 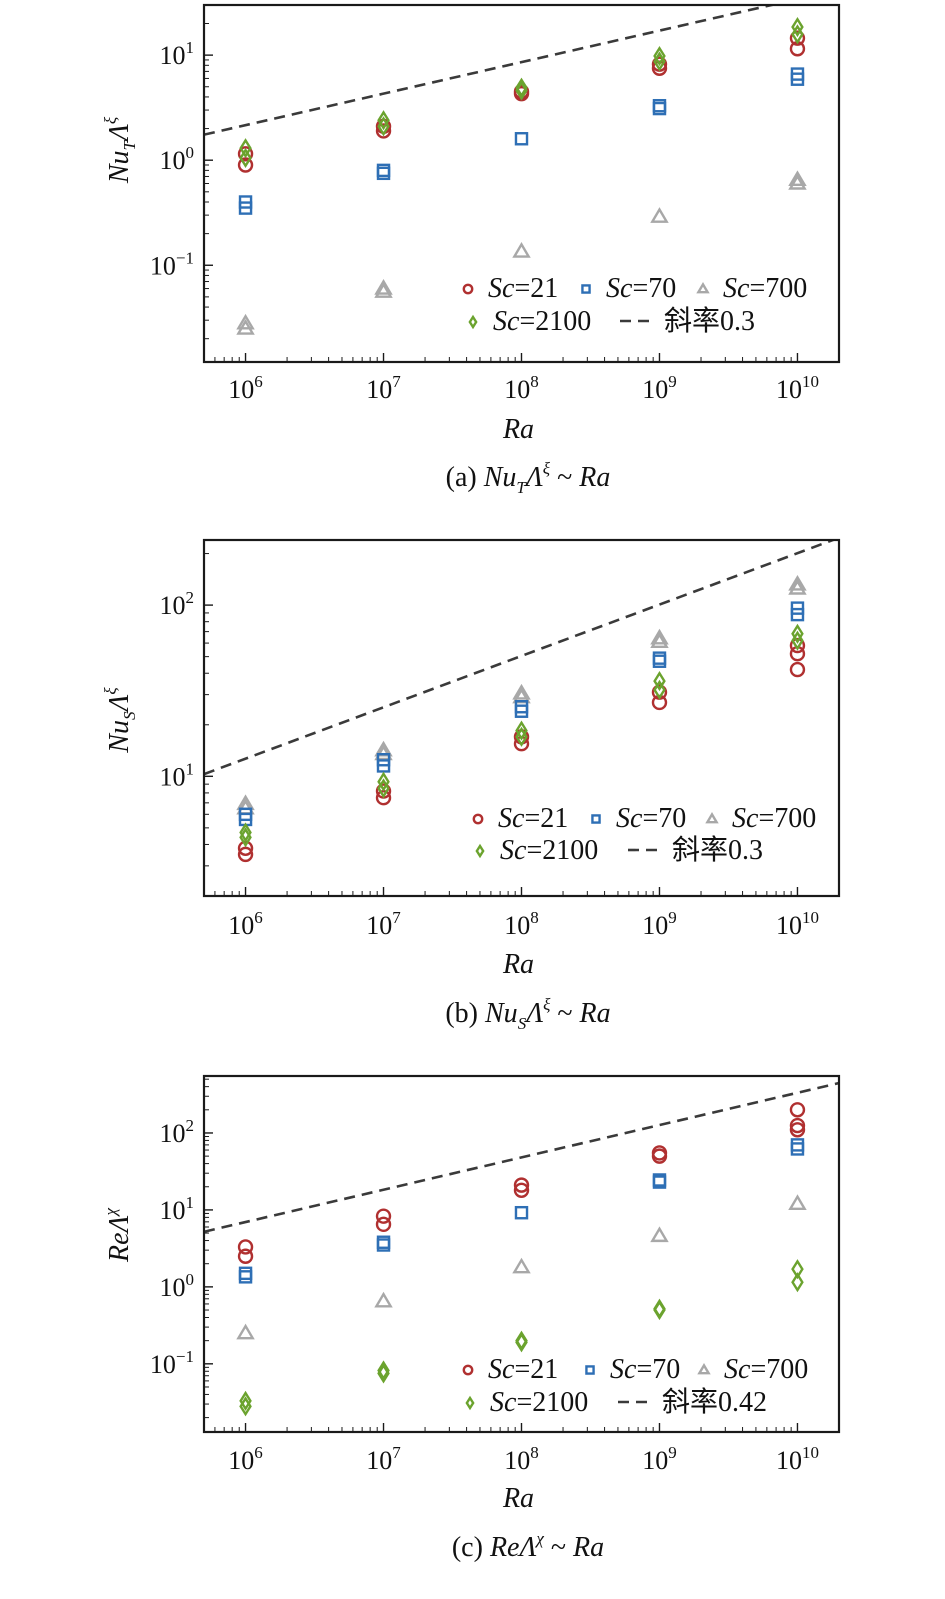 I want to click on legend-fit-label: 斜率0.3, so click(x=709, y=321).